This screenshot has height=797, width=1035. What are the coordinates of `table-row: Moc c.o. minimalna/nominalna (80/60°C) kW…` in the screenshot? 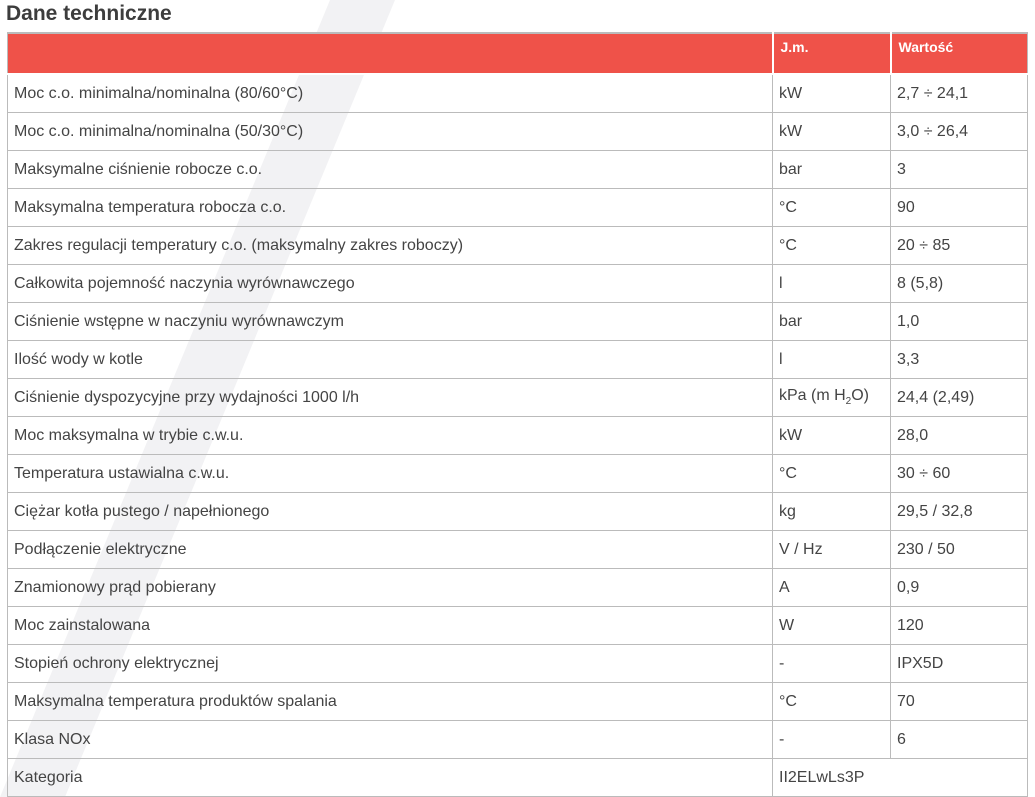 It's located at (517, 93).